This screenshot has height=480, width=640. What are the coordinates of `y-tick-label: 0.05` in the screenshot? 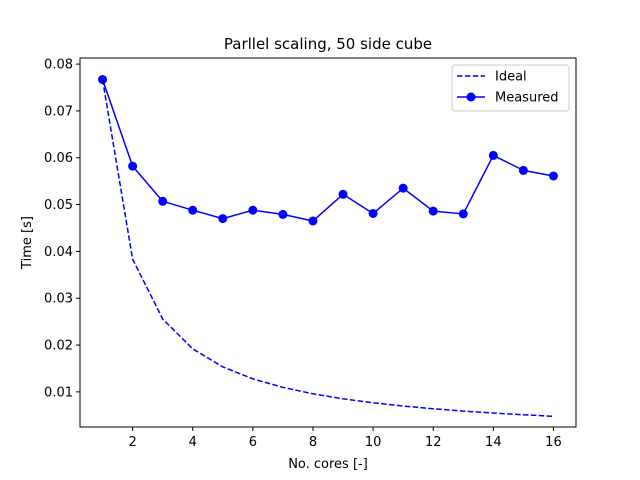 It's located at (58, 205).